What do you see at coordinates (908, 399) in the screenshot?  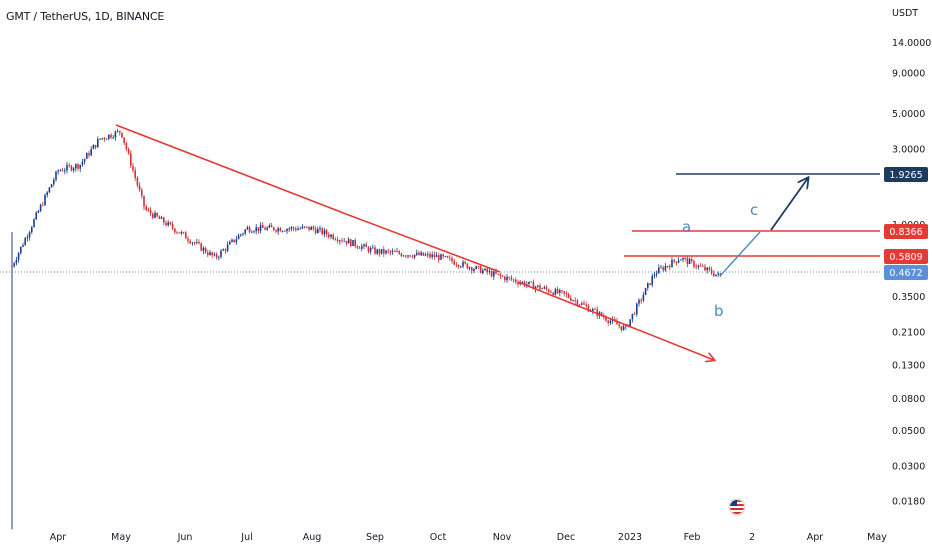 I see `y-tick-label: 0.0800` at bounding box center [908, 399].